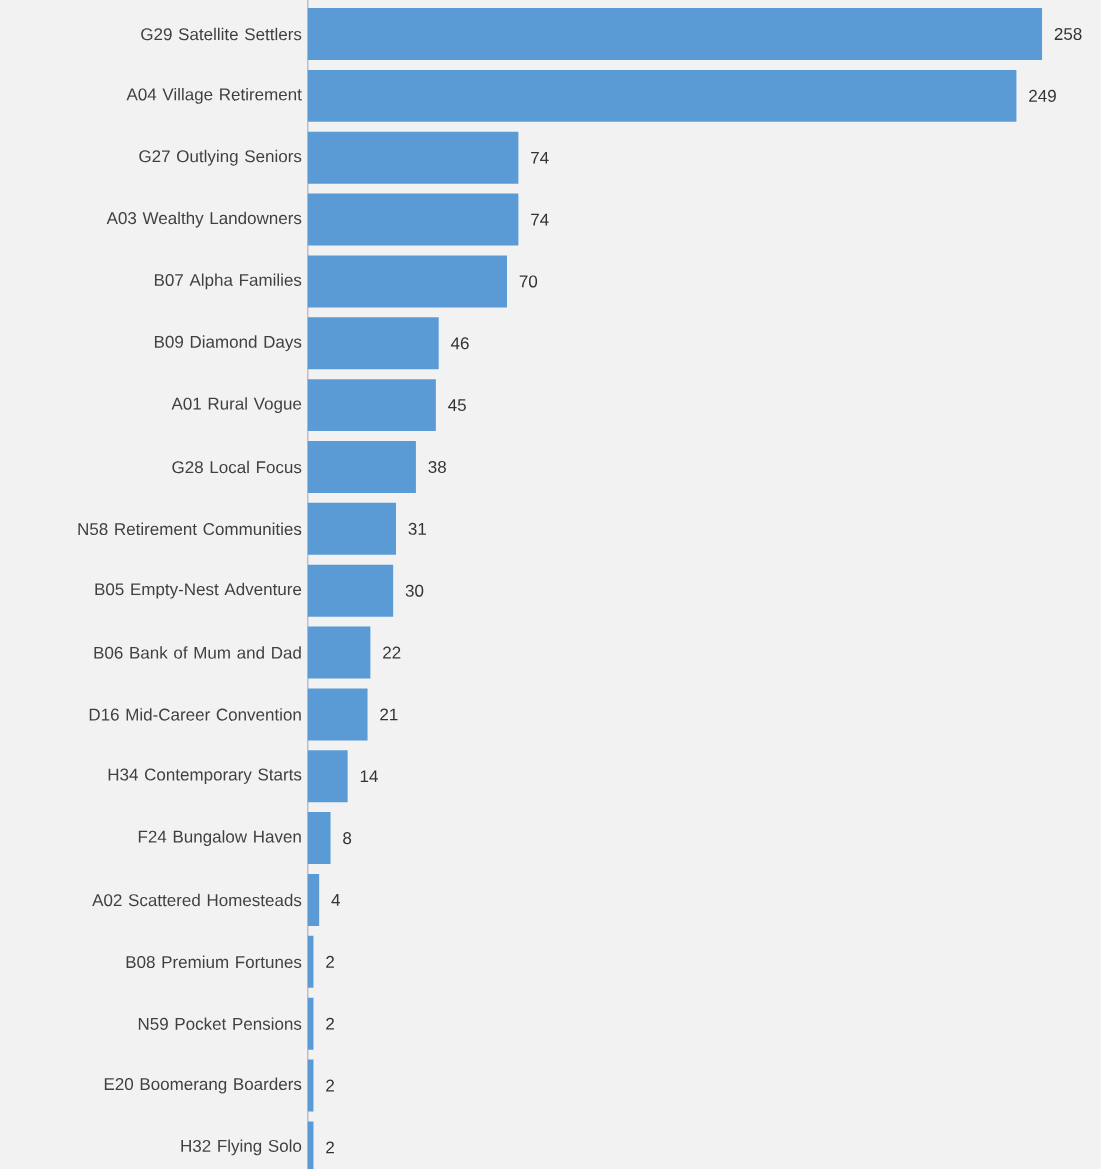  I want to click on y-tick-label: B06 Bank of Mum and Dad, so click(197, 652).